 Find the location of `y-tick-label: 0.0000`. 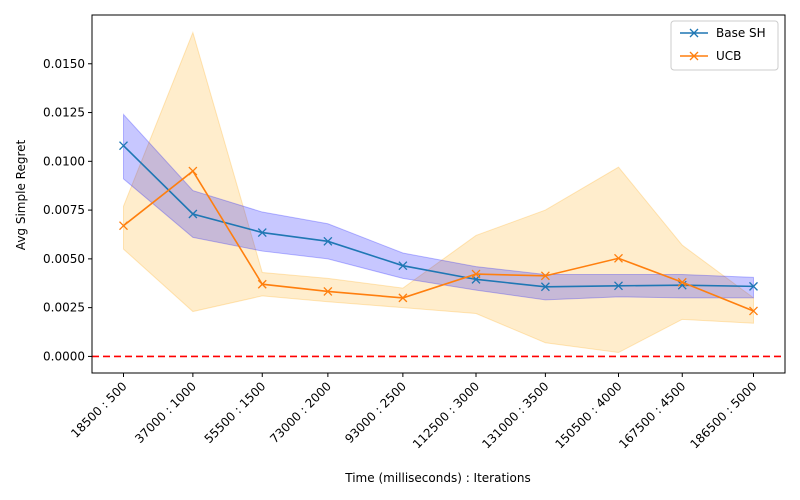

y-tick-label: 0.0000 is located at coordinates (64, 356).